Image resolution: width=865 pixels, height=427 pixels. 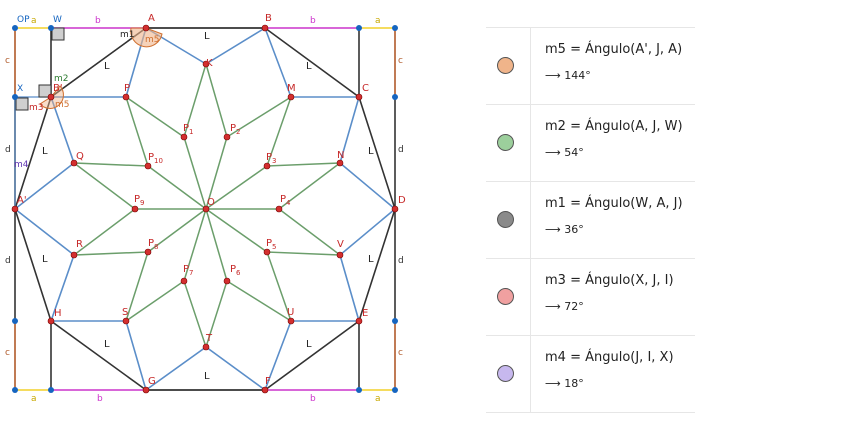 What do you see at coordinates (57, 20) in the screenshot?
I see `label-W: W` at bounding box center [57, 20].